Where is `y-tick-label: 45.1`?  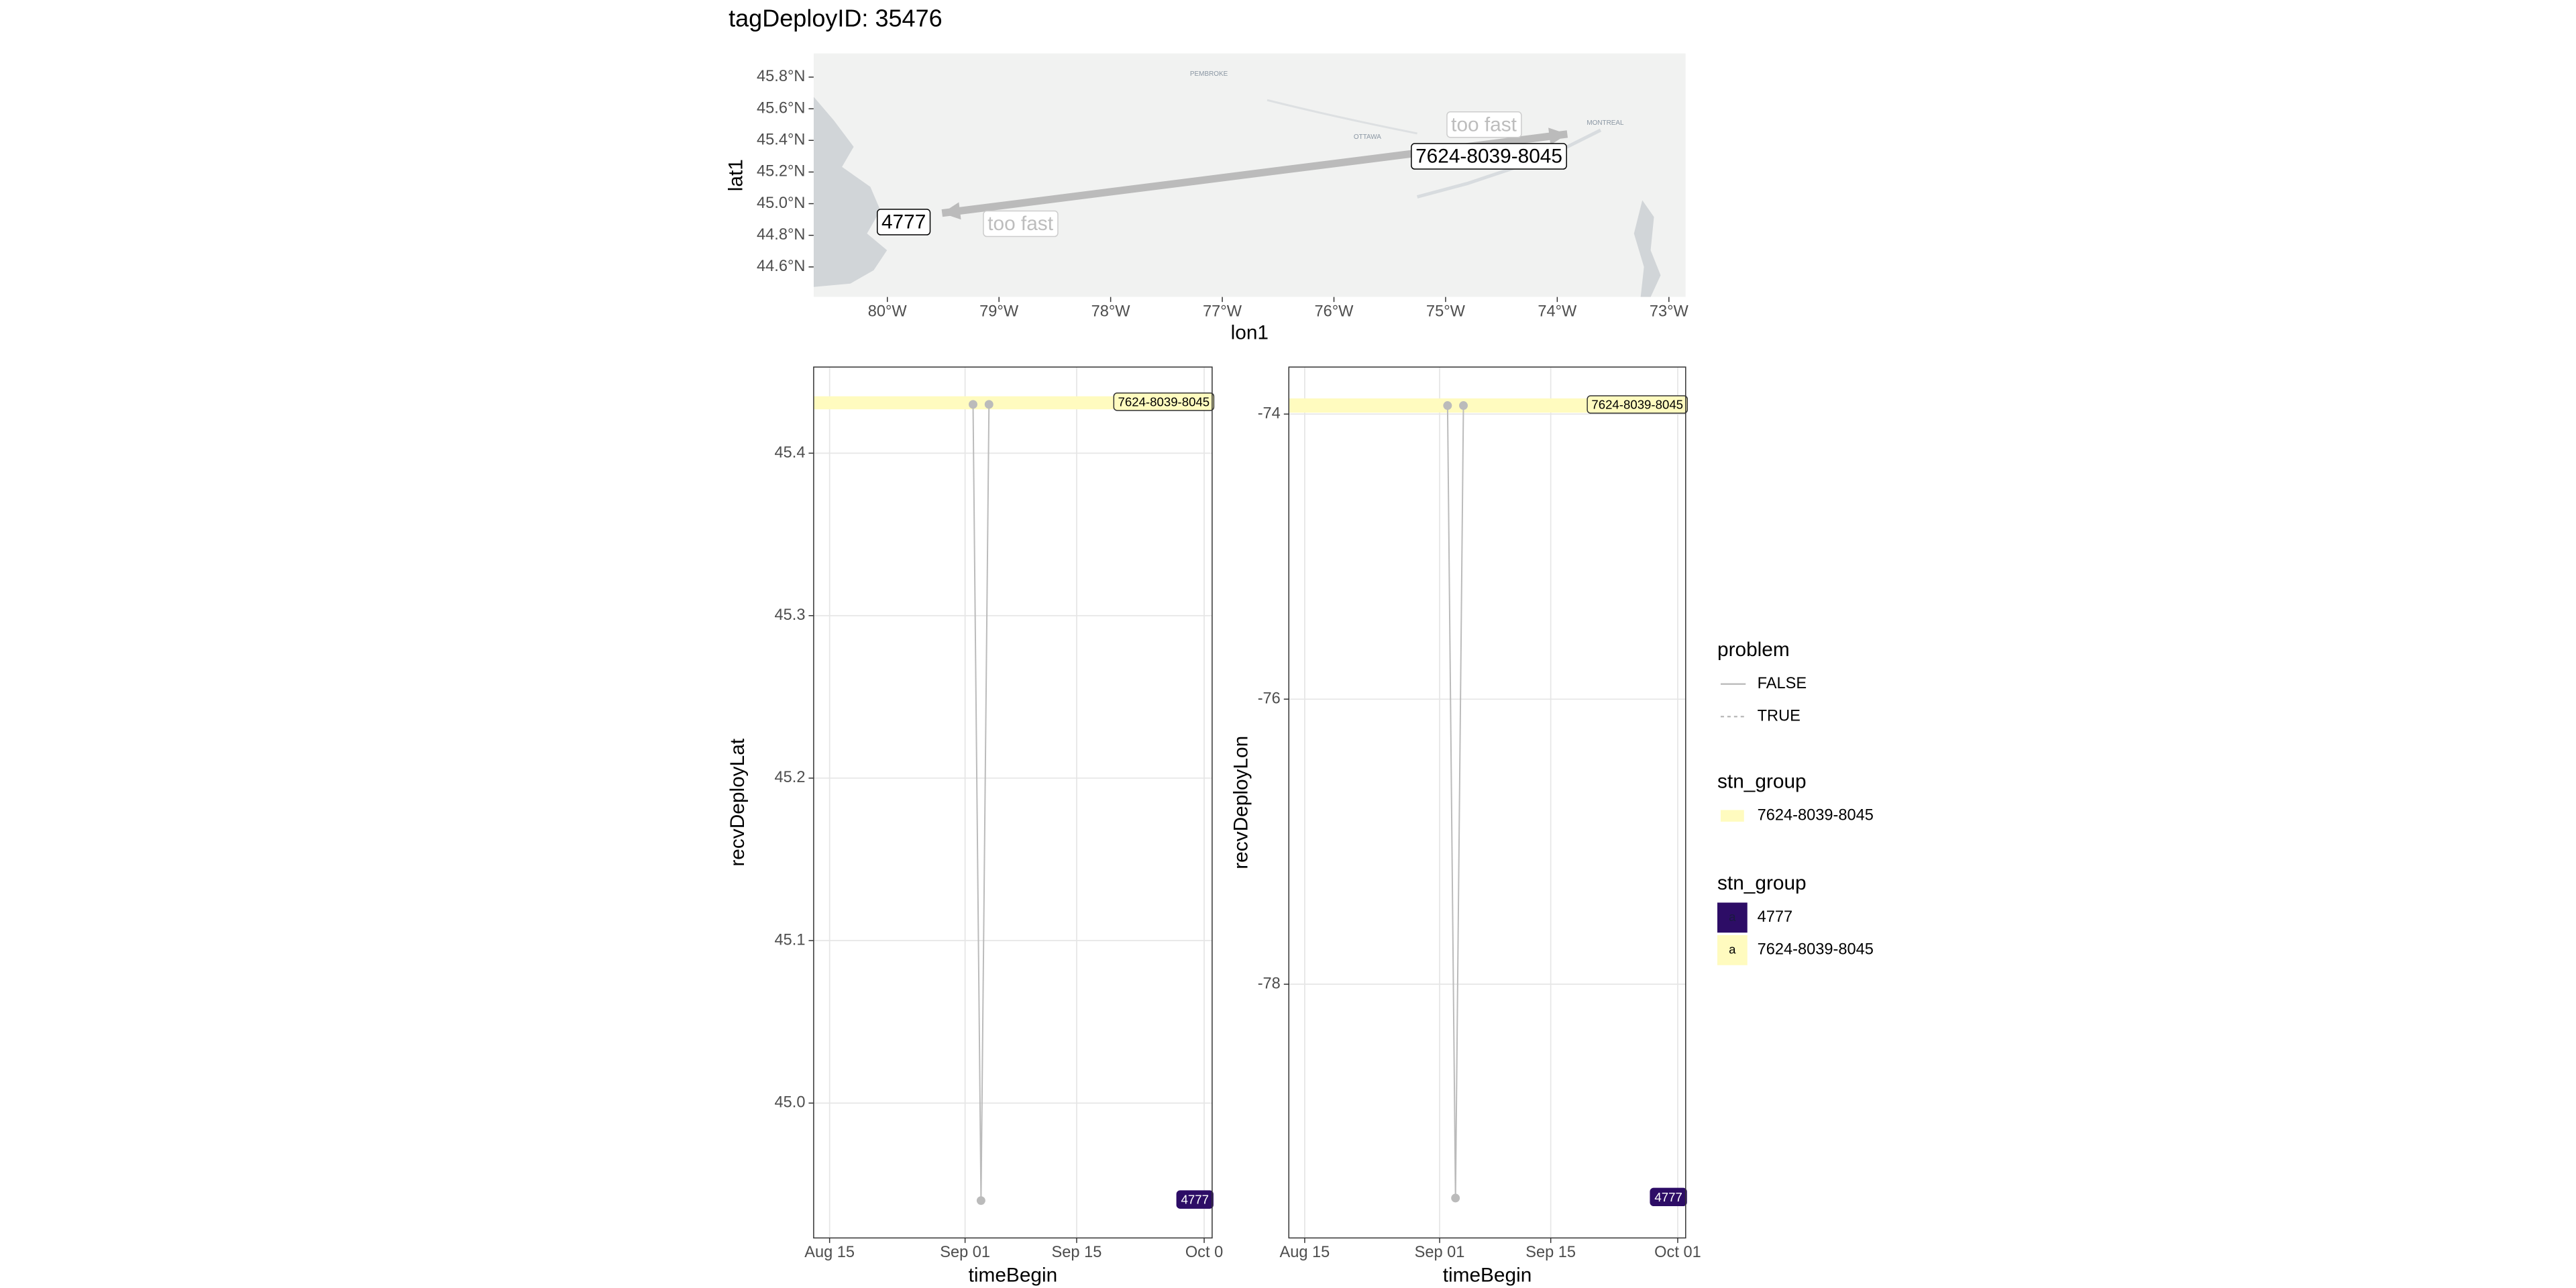 y-tick-label: 45.1 is located at coordinates (790, 940).